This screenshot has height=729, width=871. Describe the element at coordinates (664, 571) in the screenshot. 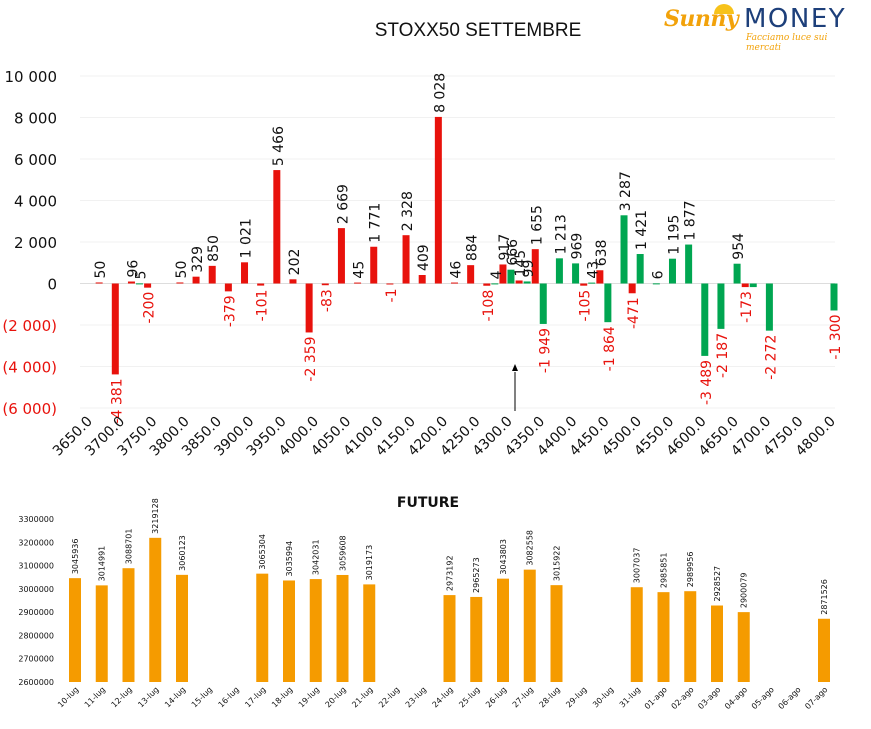

I see `future-data-label: 2985851` at that location.